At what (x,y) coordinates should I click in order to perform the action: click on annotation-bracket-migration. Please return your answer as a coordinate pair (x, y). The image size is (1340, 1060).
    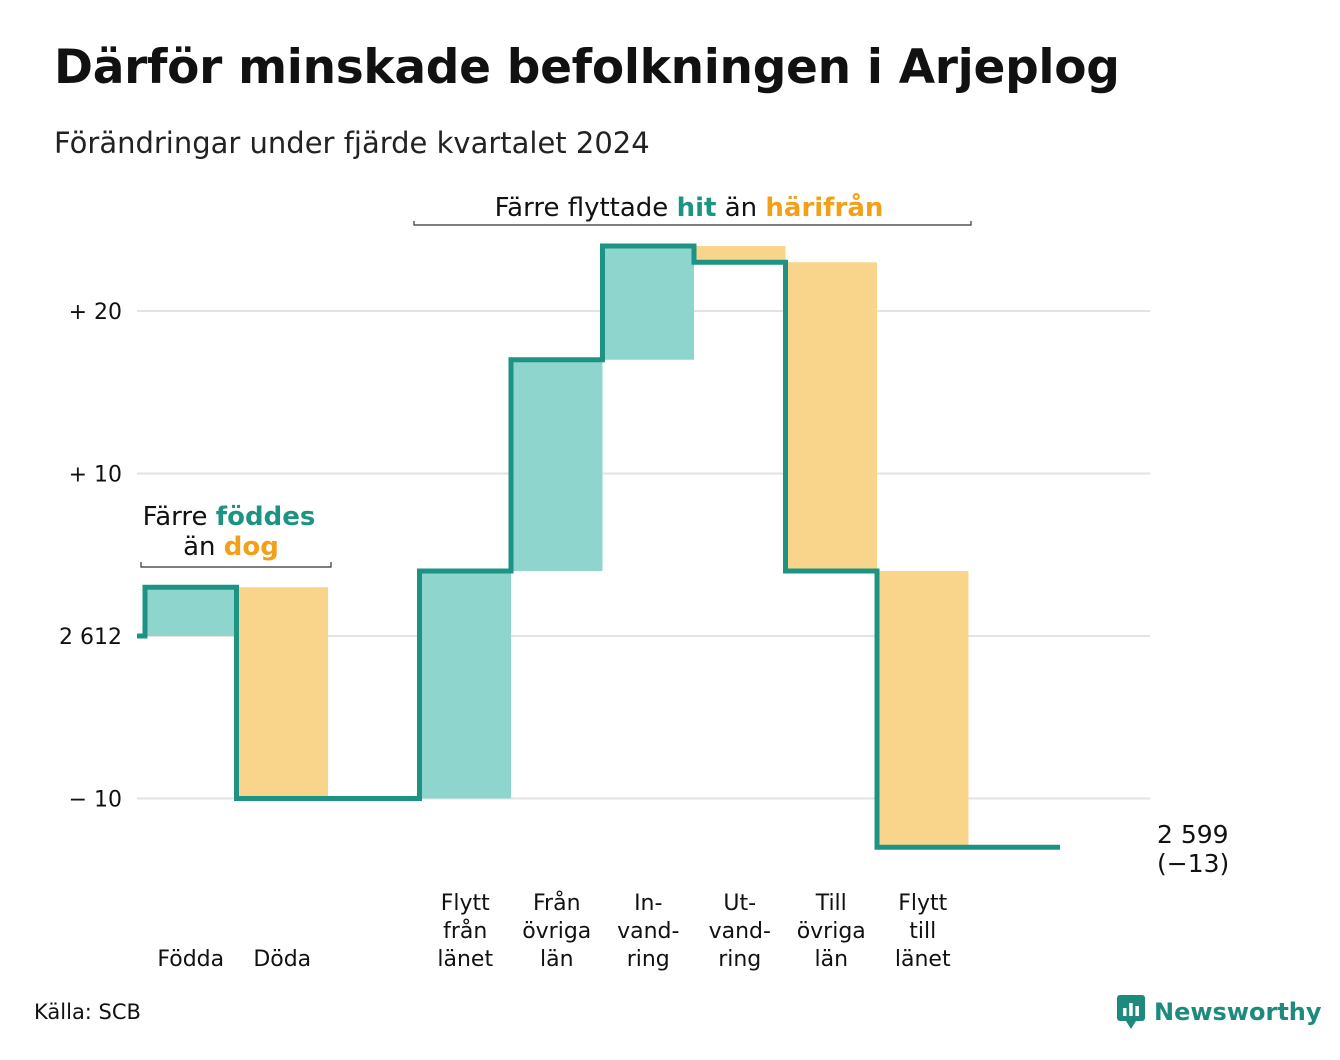
    Looking at the image, I should click on (692, 223).